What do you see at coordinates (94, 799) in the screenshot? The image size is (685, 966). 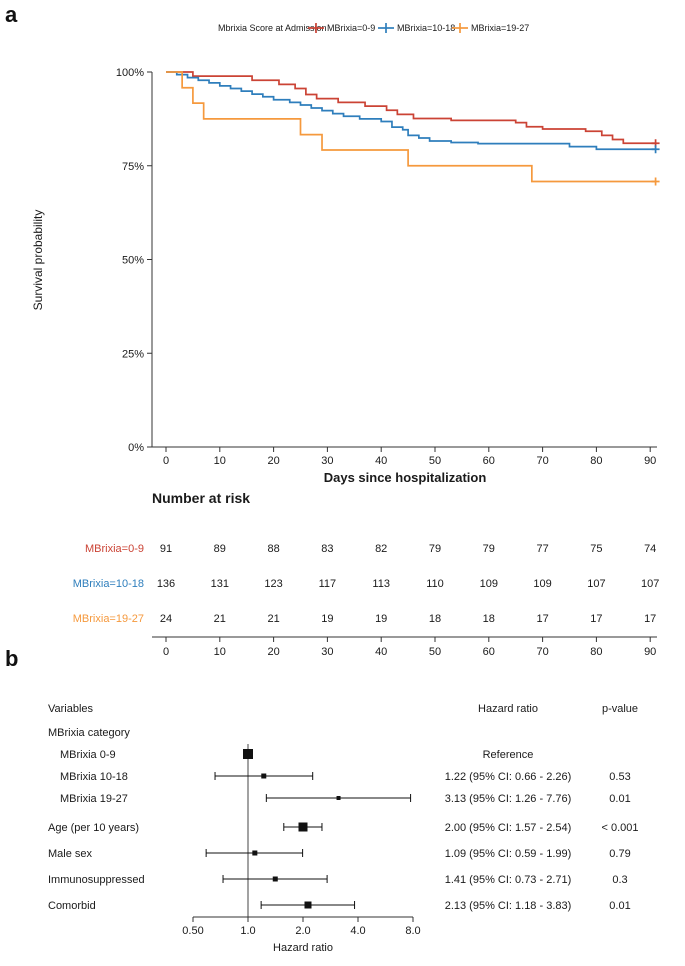 I see `row-label: MBrixia 19-27` at bounding box center [94, 799].